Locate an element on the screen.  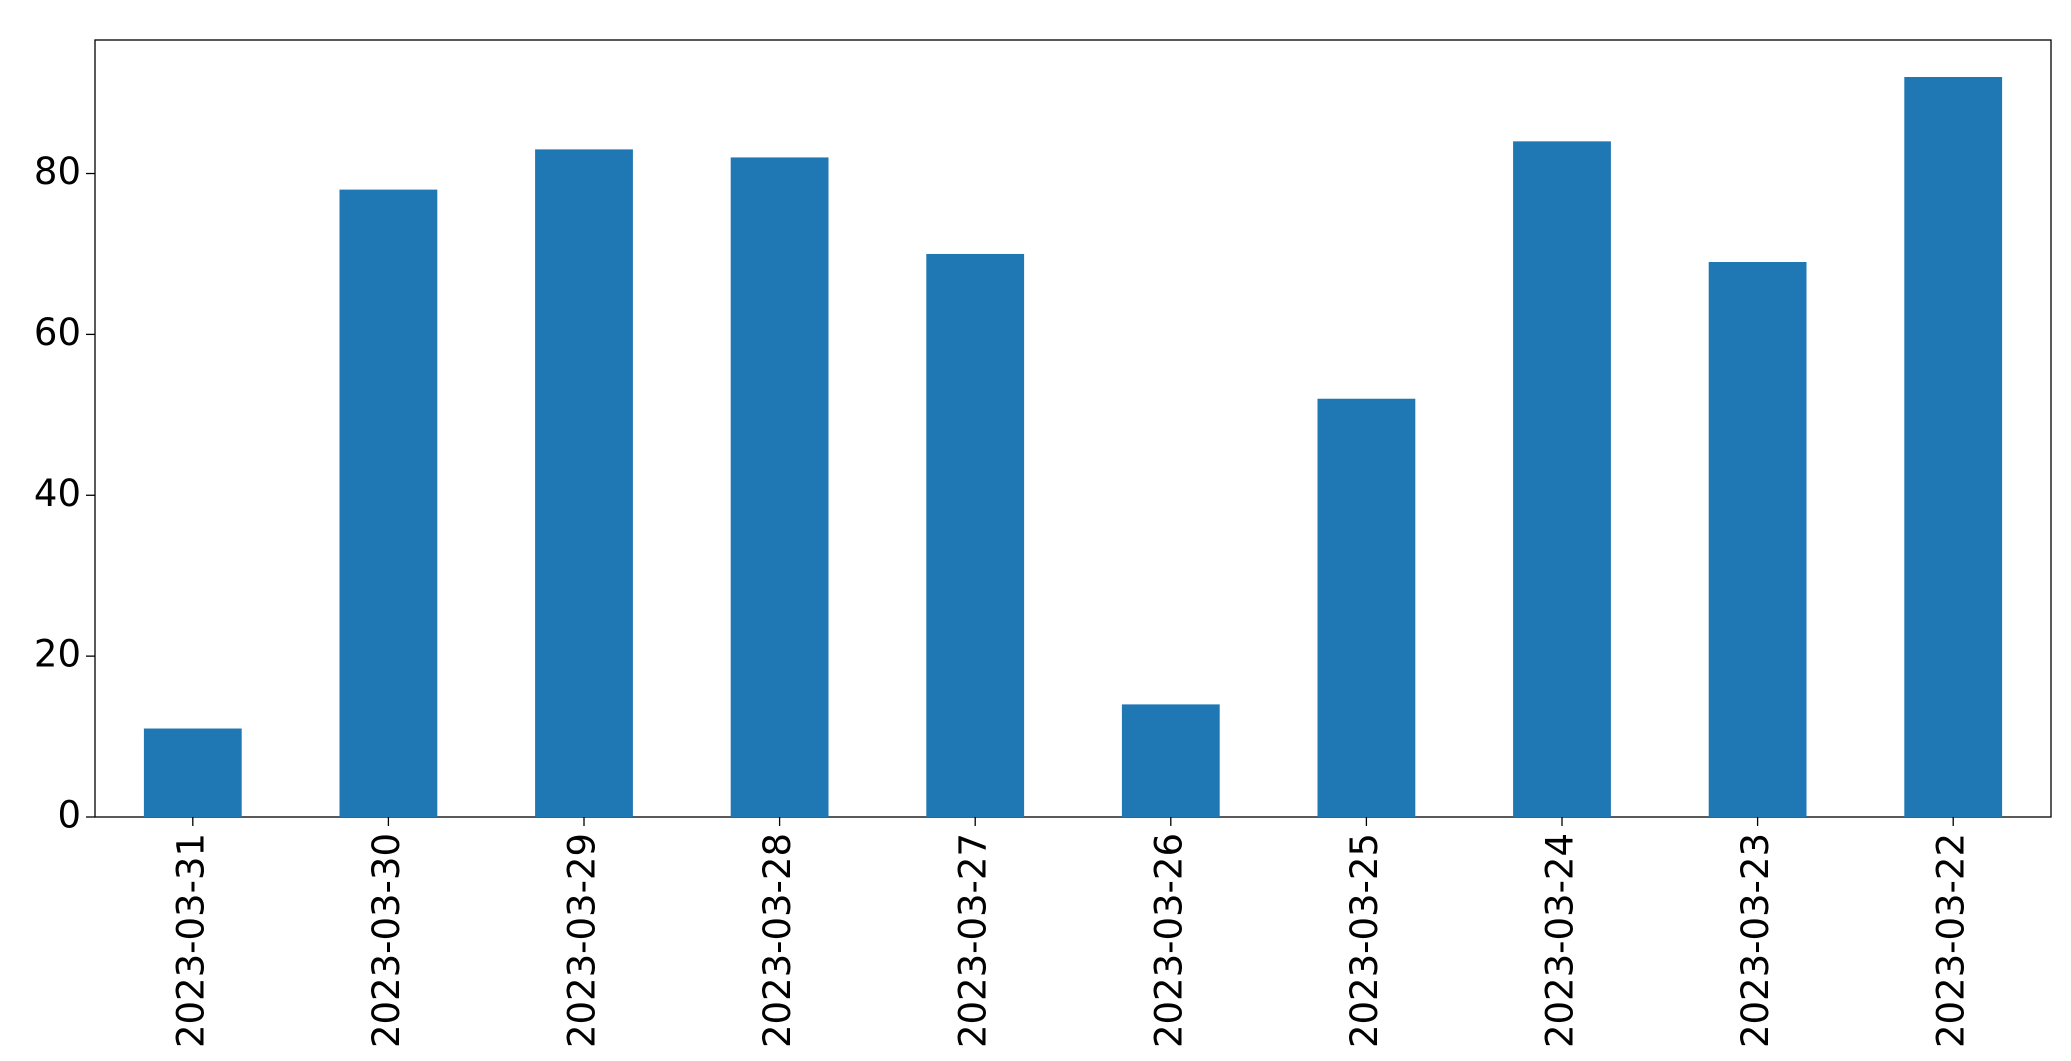
x-tick-label: 2023-03-27 is located at coordinates (973, 940).